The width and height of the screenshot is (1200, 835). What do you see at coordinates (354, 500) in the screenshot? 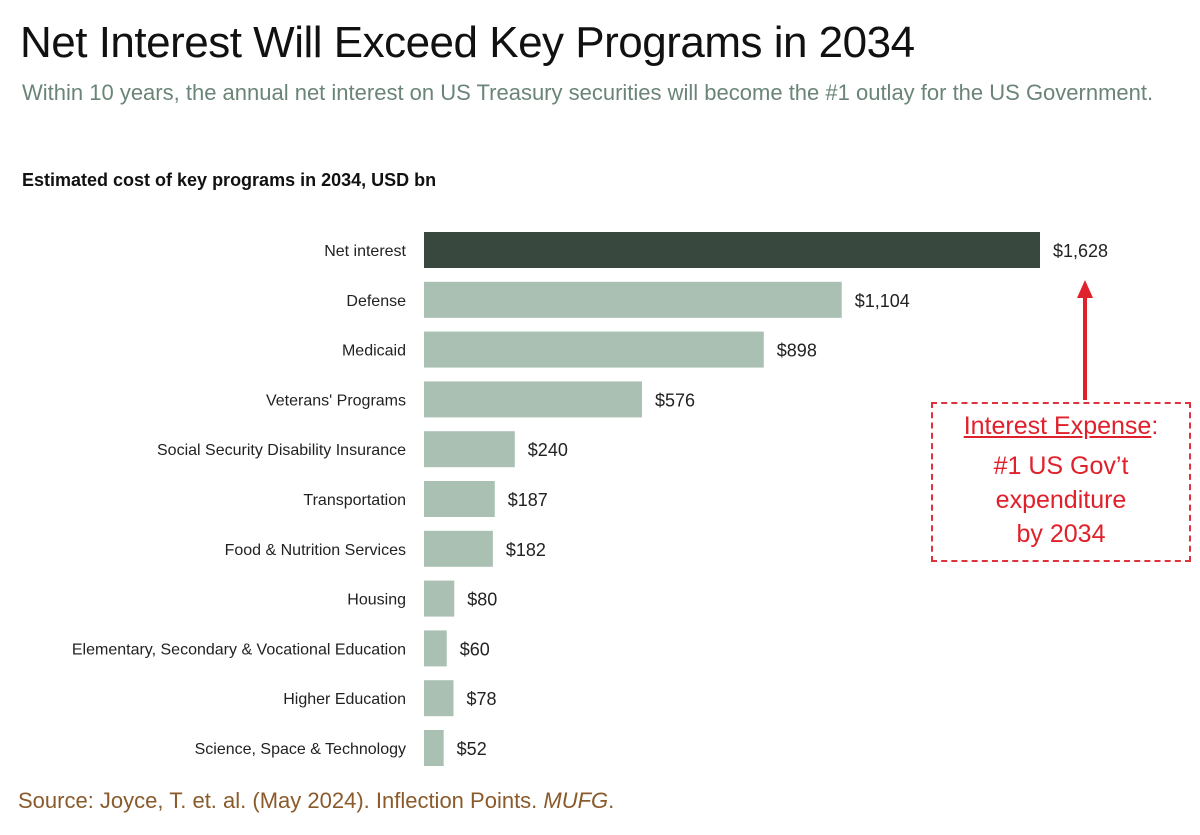
I see `category-label: Transportation` at bounding box center [354, 500].